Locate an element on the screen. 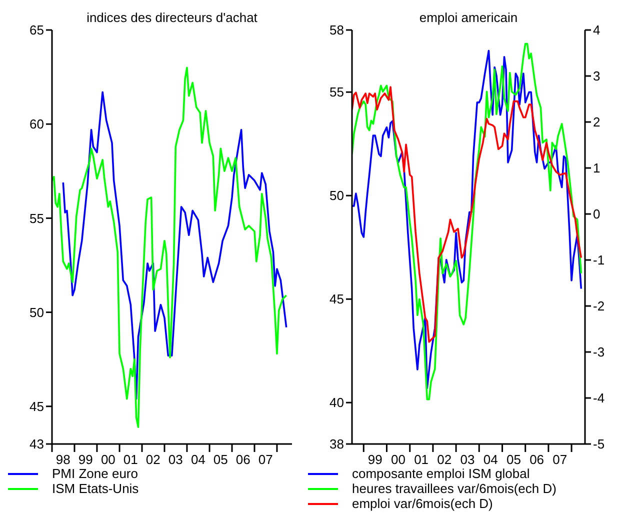 This screenshot has width=625, height=516. y-tick-label: 65 is located at coordinates (37, 30).